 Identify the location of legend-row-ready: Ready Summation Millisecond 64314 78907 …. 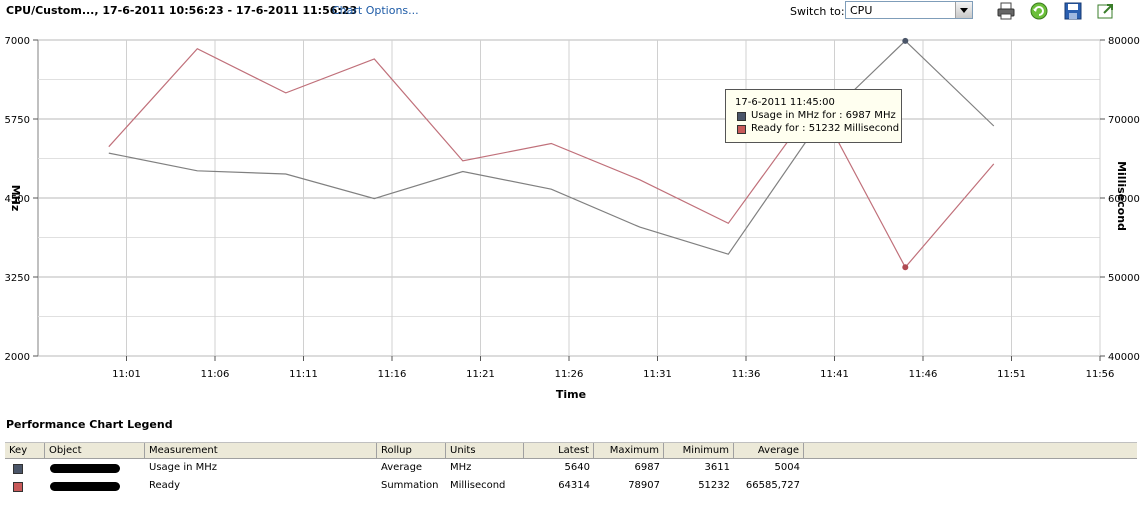
(571, 486).